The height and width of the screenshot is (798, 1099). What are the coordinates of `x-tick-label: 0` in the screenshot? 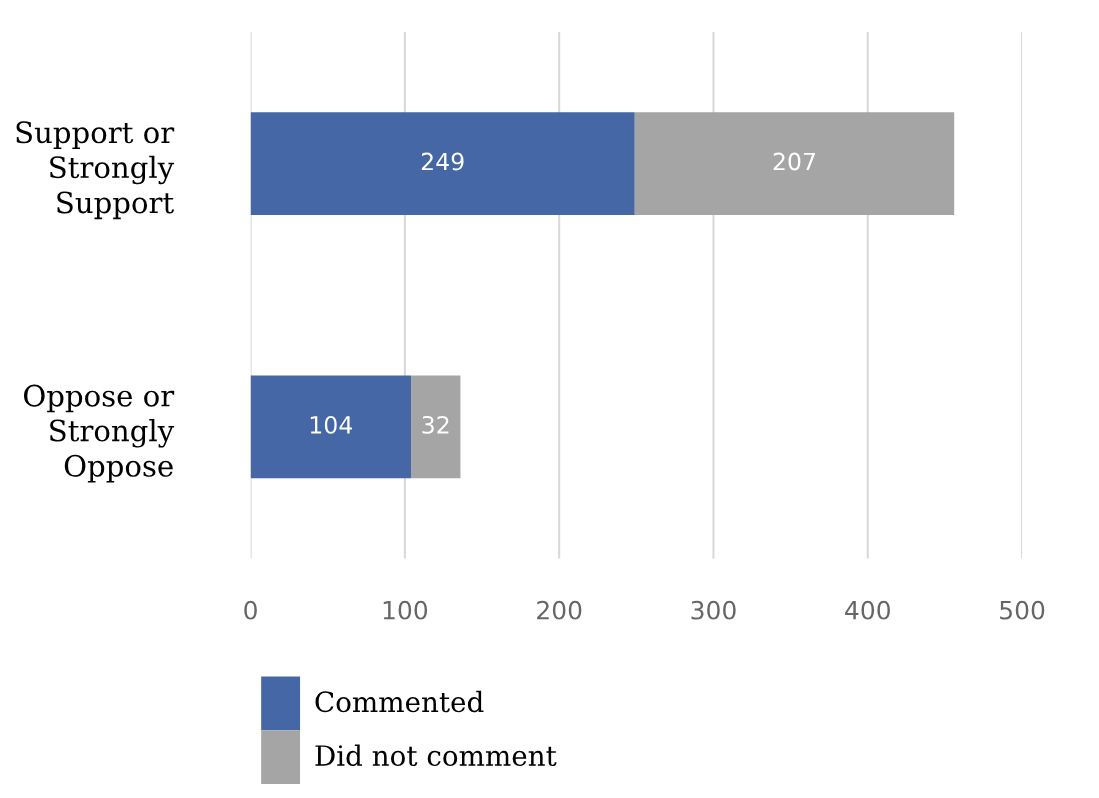 It's located at (250, 610).